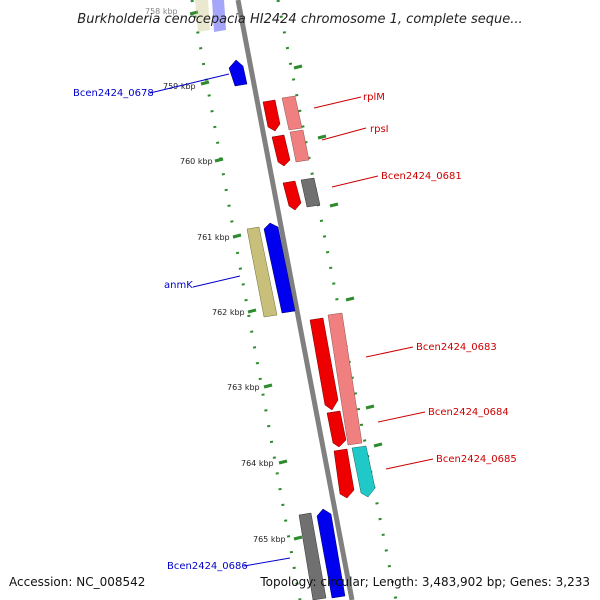 This screenshot has height=600, width=600. Describe the element at coordinates (113, 93) in the screenshot. I see `gene-label-bcen2424-0678: Bcen2424_0678` at that location.